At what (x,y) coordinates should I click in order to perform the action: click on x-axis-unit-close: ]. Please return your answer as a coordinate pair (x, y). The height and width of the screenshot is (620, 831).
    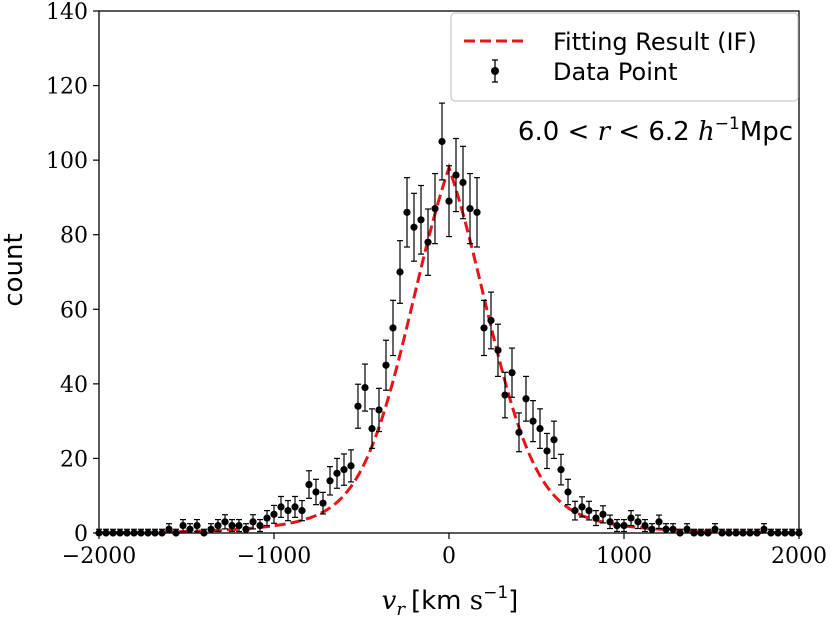
    Looking at the image, I should click on (513, 601).